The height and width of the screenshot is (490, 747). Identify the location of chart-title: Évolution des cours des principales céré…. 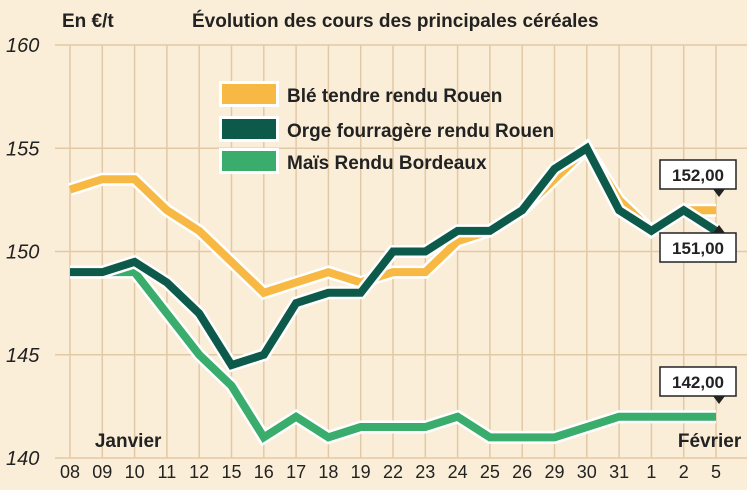
(395, 21).